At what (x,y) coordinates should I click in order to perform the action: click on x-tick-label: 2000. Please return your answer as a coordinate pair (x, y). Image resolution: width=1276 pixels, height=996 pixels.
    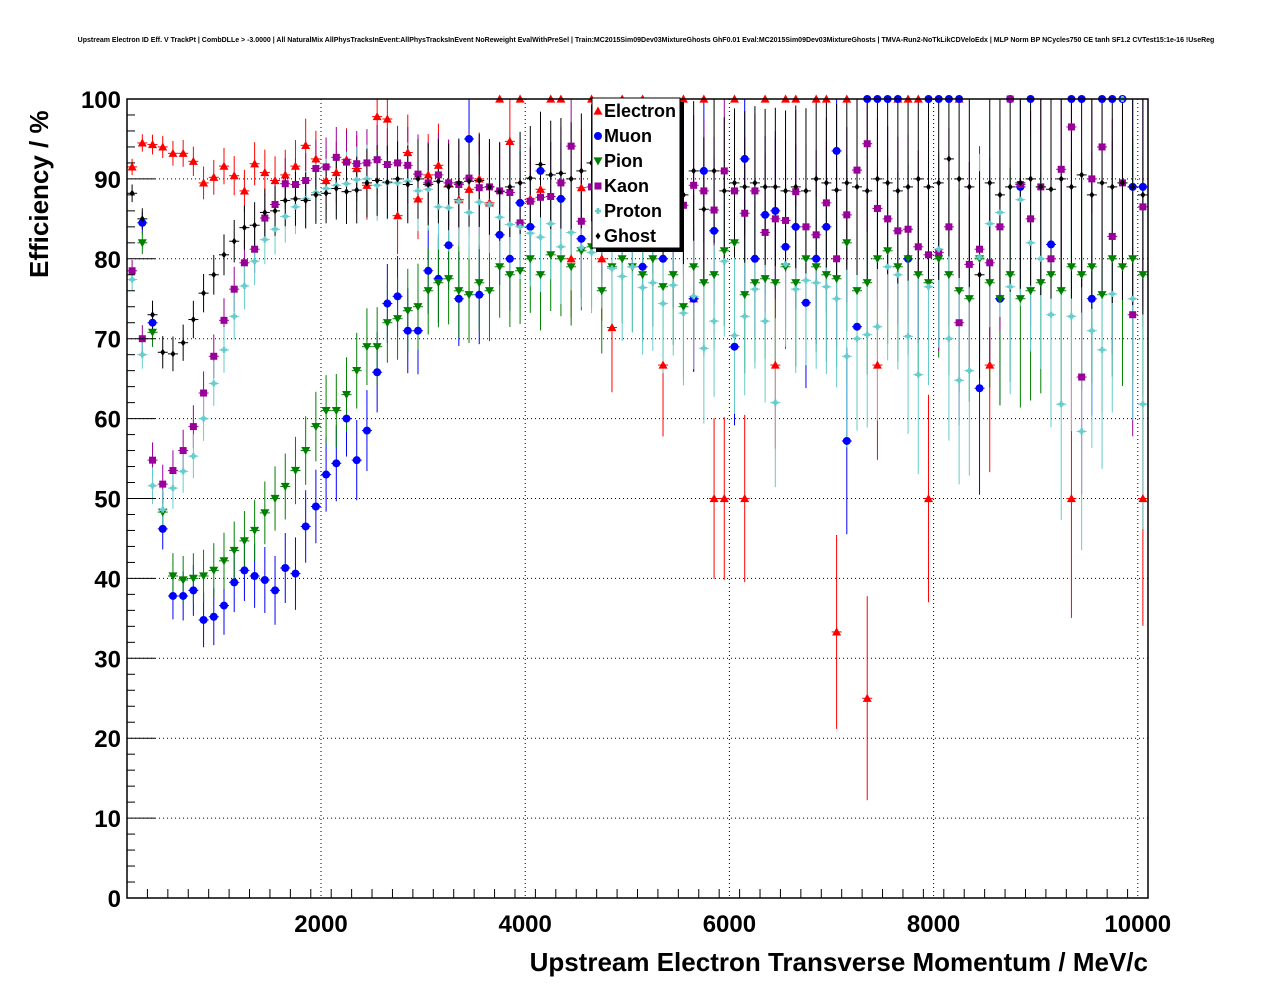
    Looking at the image, I should click on (320, 924).